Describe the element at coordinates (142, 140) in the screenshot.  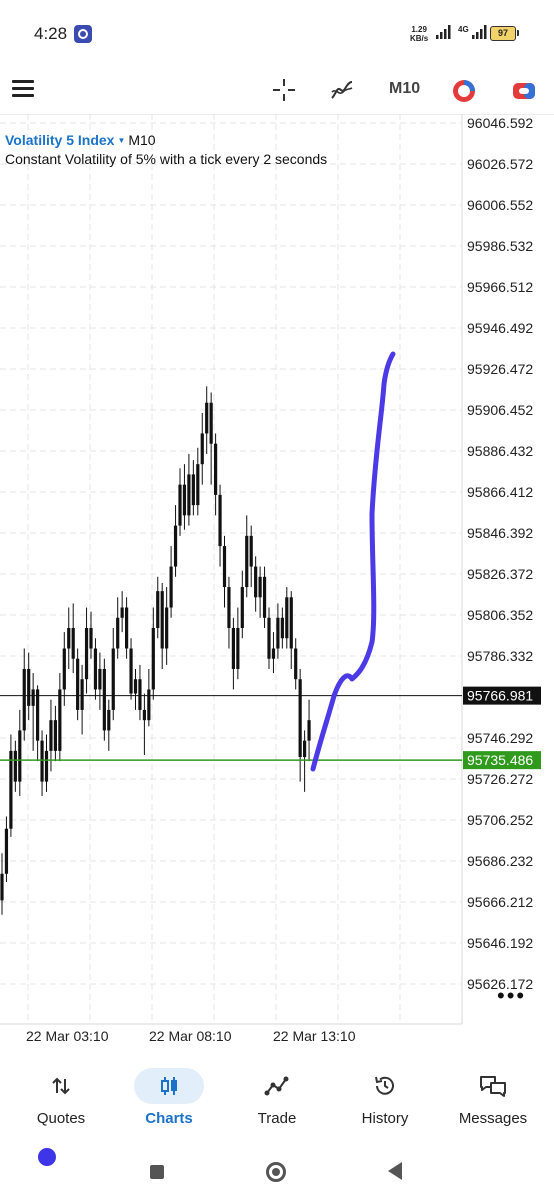
I see `symbol-timeframe: M10` at that location.